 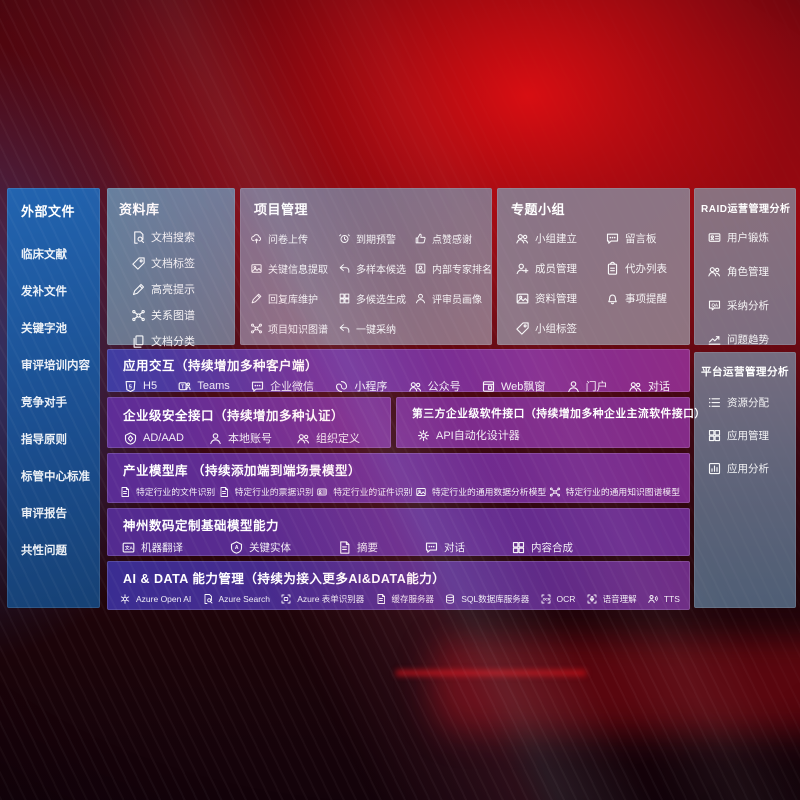 I want to click on item-label: 审评培训内容, so click(x=55, y=366).